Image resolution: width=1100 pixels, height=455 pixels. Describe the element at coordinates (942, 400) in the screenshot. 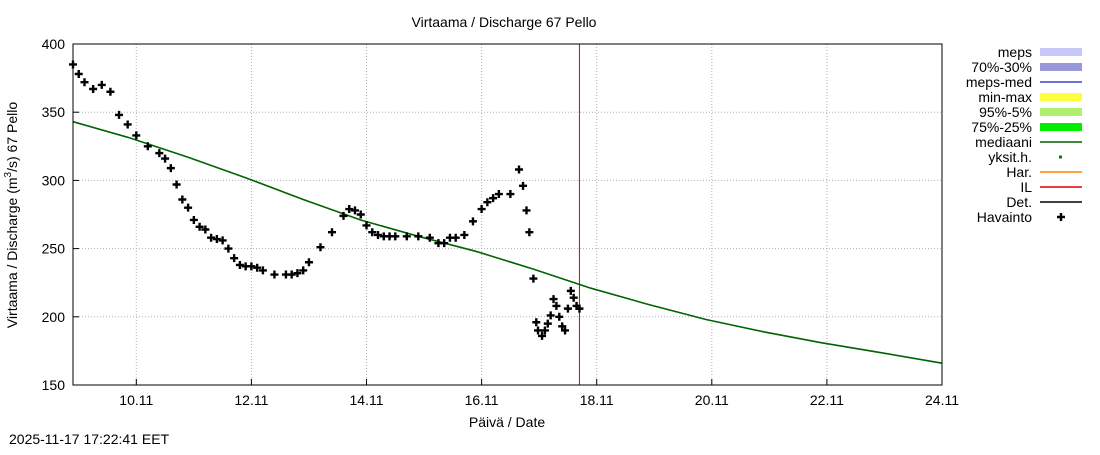

I see `x-tick-label: 24.11` at that location.